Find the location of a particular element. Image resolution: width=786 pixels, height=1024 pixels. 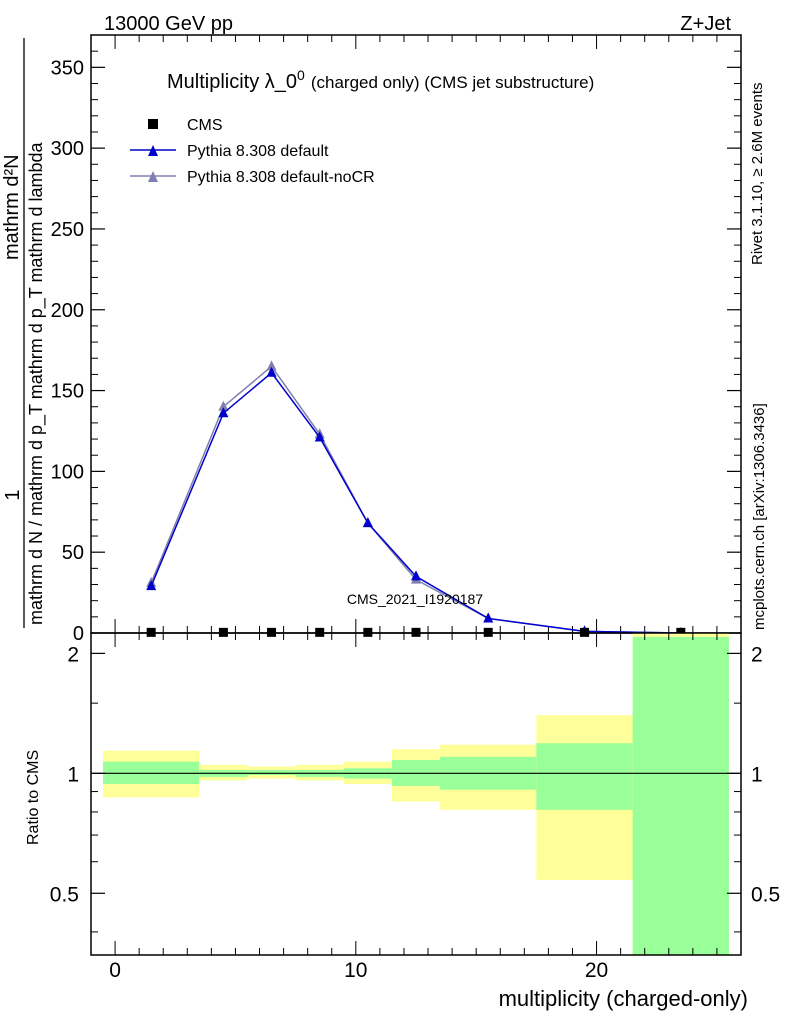

legend-default-marker is located at coordinates (153, 150).